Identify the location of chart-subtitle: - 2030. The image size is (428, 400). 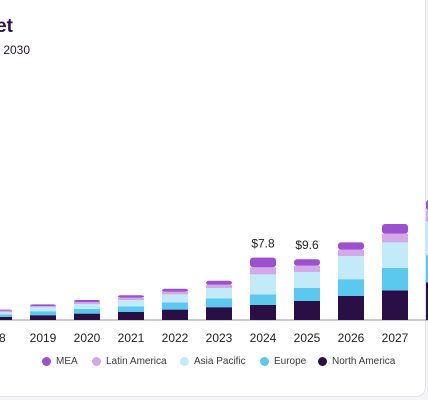
(15, 50).